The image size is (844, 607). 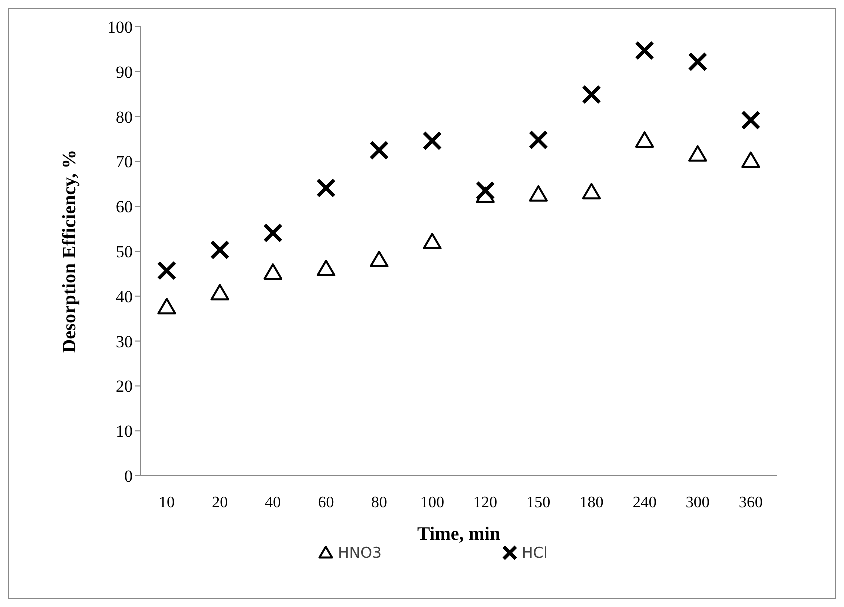 I want to click on x-tick-label: 300, so click(x=698, y=503).